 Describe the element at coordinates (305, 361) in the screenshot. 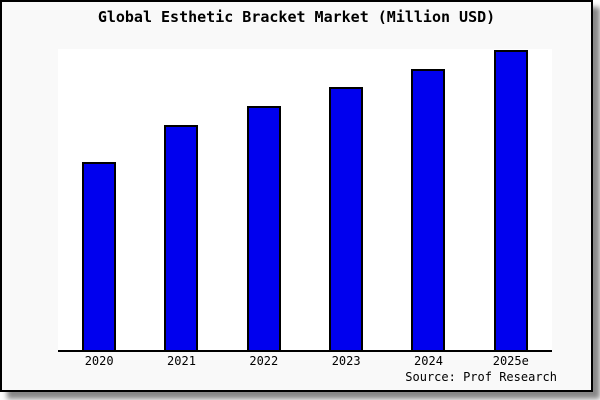

I see `x-axis-labels: 2020 2021 2022 2023 2024 2025e` at that location.